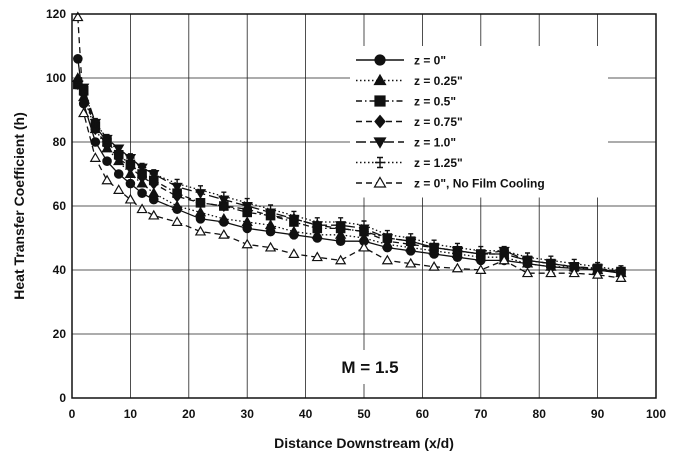 Image resolution: width=684 pixels, height=465 pixels. What do you see at coordinates (62, 398) in the screenshot?
I see `y-tick-label-0: 0` at bounding box center [62, 398].